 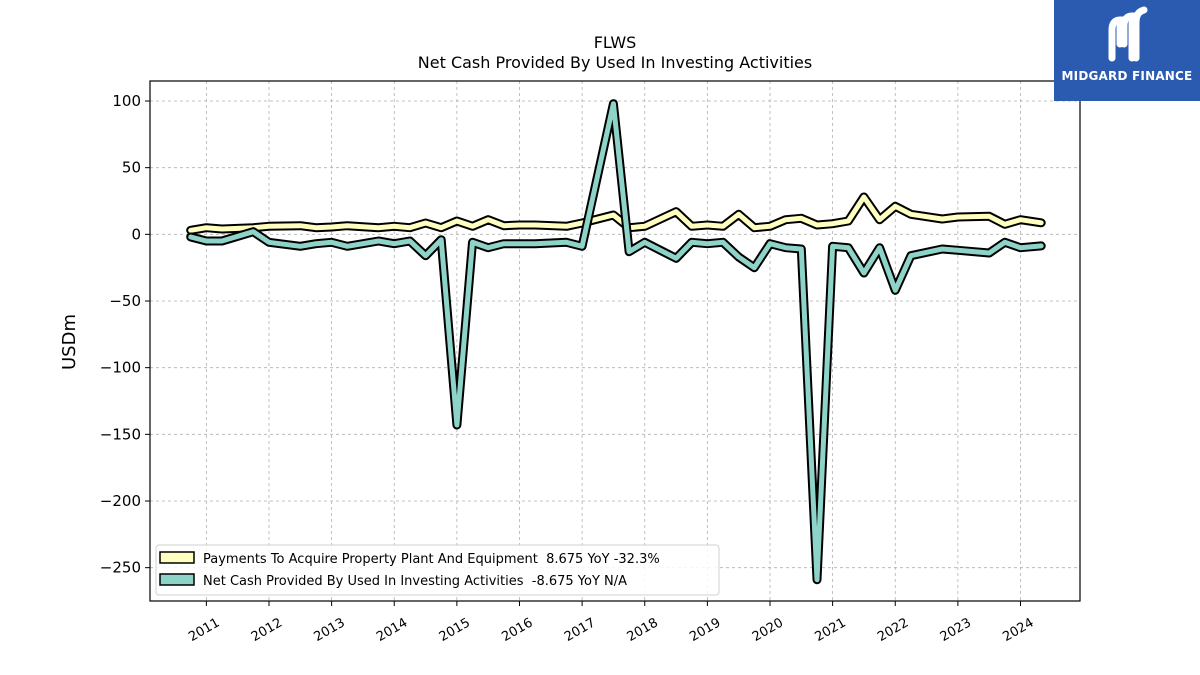 What do you see at coordinates (120, 368) in the screenshot?
I see `y-tick-label: −100` at bounding box center [120, 368].